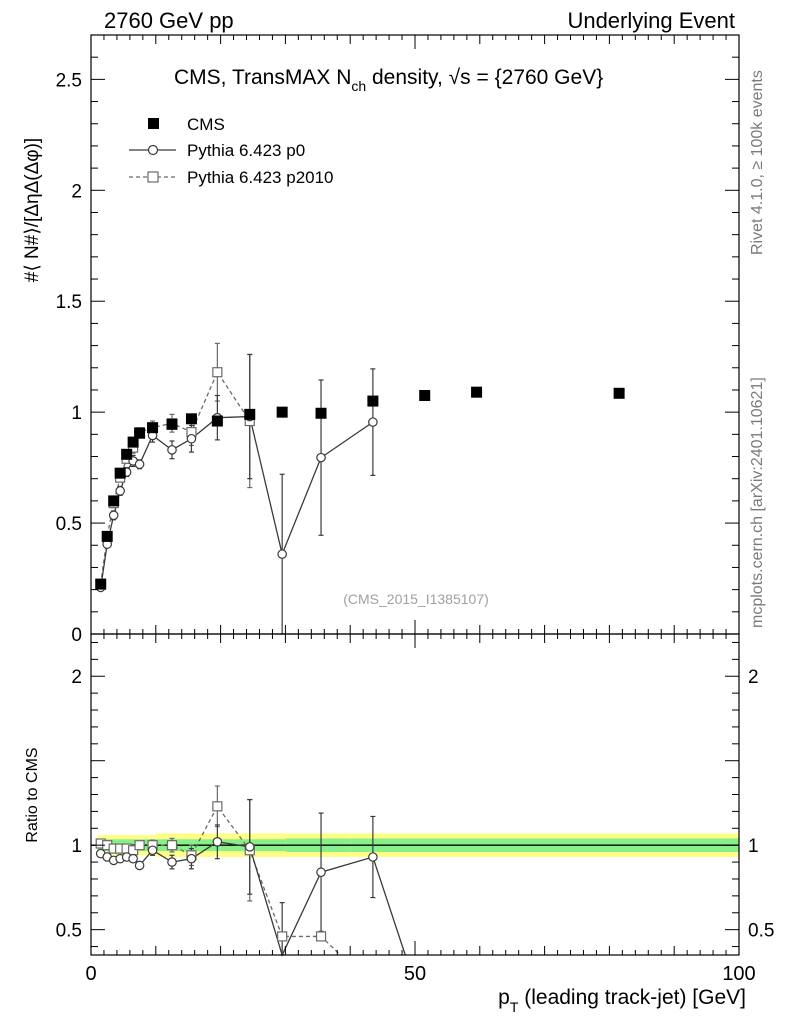  What do you see at coordinates (407, 77) in the screenshot?
I see `chart-title-suffix: density,` at bounding box center [407, 77].